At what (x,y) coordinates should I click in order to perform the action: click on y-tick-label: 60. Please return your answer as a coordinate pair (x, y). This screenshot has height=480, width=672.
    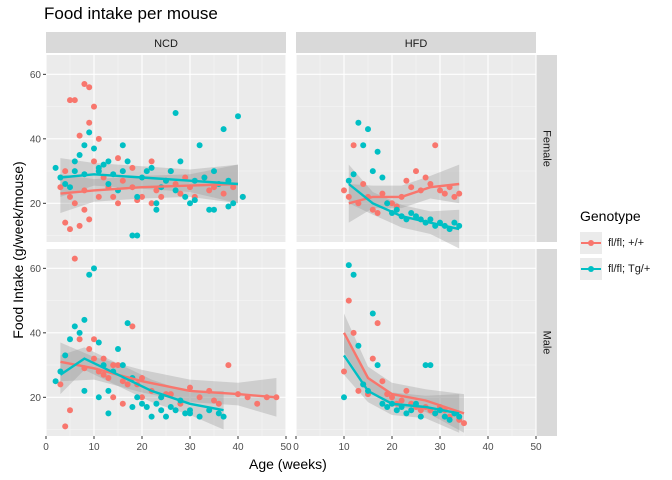
    Looking at the image, I should click on (36, 75).